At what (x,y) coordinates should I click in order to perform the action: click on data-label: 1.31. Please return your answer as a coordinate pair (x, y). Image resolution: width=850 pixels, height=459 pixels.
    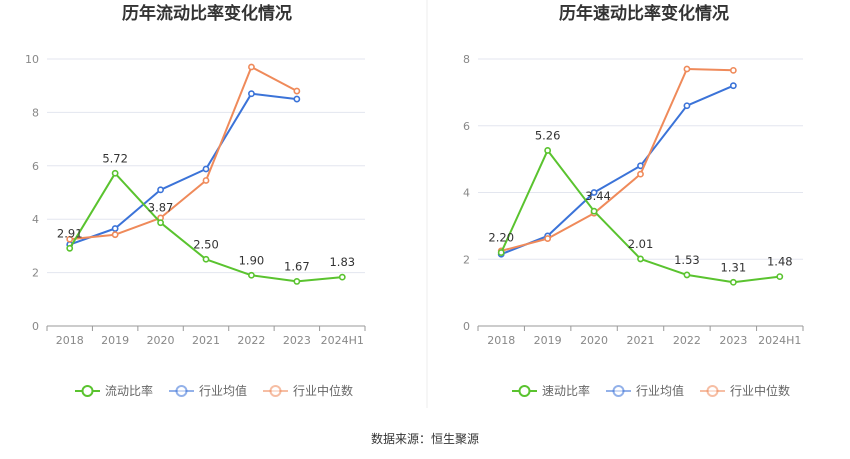
    Looking at the image, I should click on (734, 267).